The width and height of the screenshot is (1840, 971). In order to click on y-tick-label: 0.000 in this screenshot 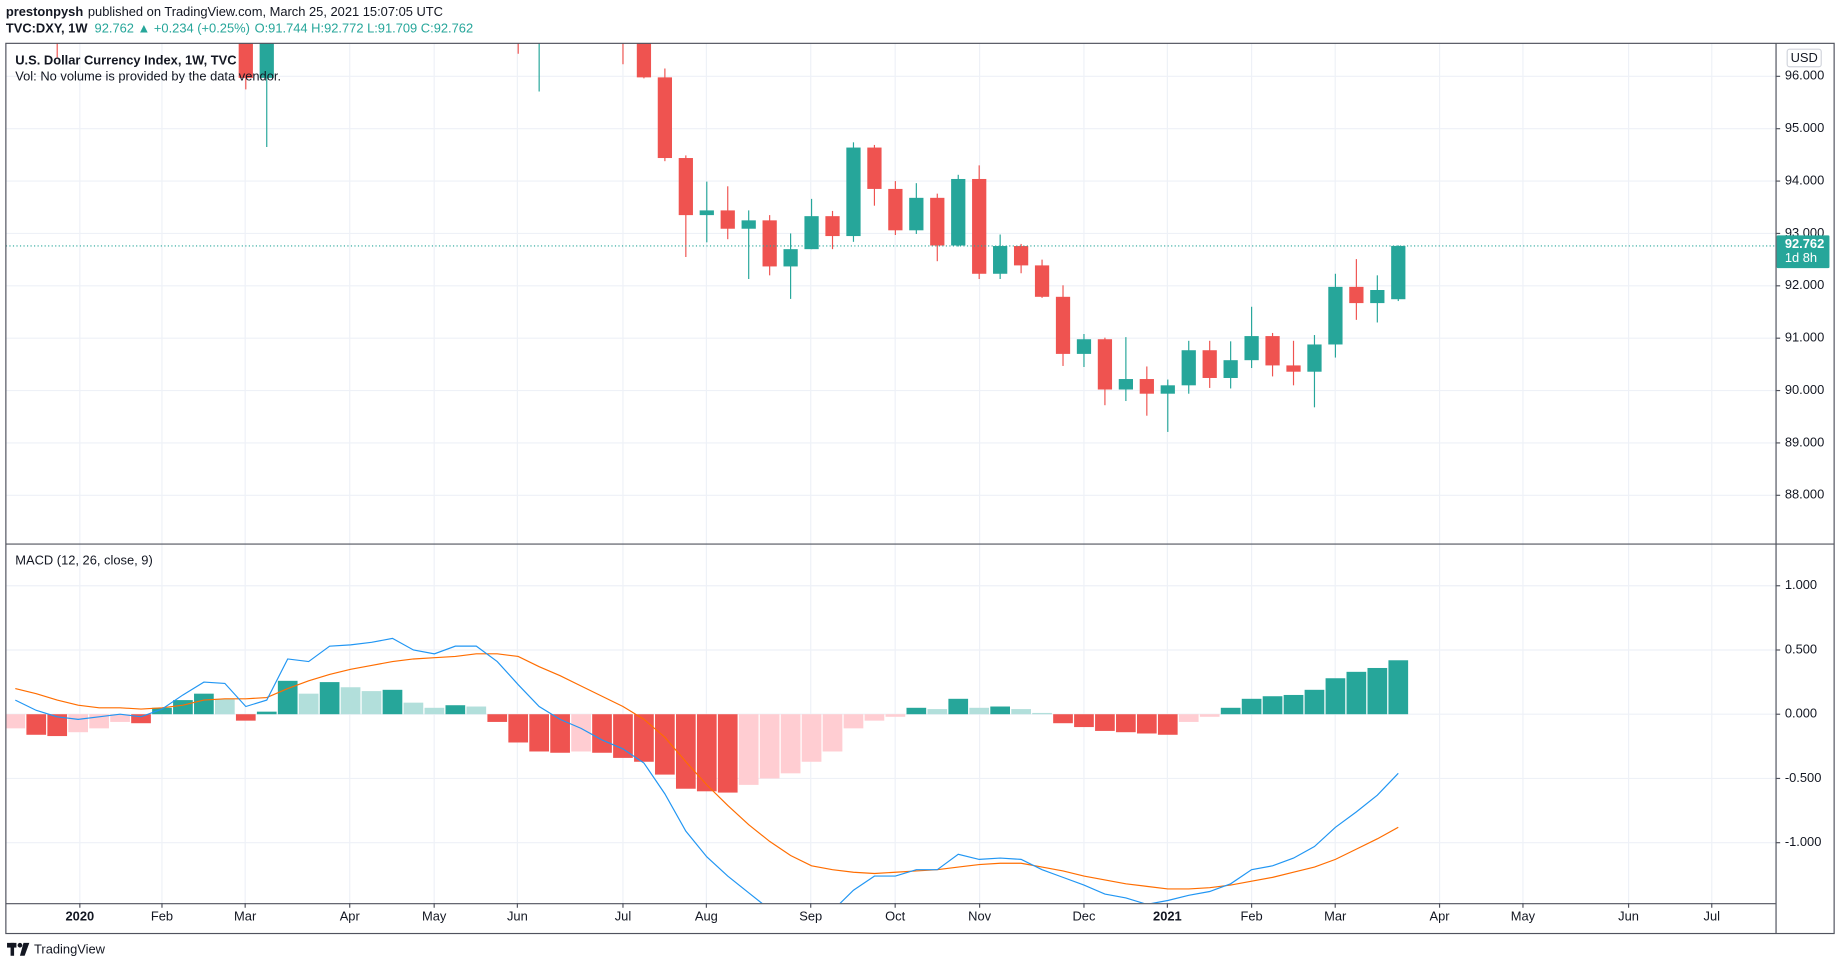, I will do `click(1801, 713)`.